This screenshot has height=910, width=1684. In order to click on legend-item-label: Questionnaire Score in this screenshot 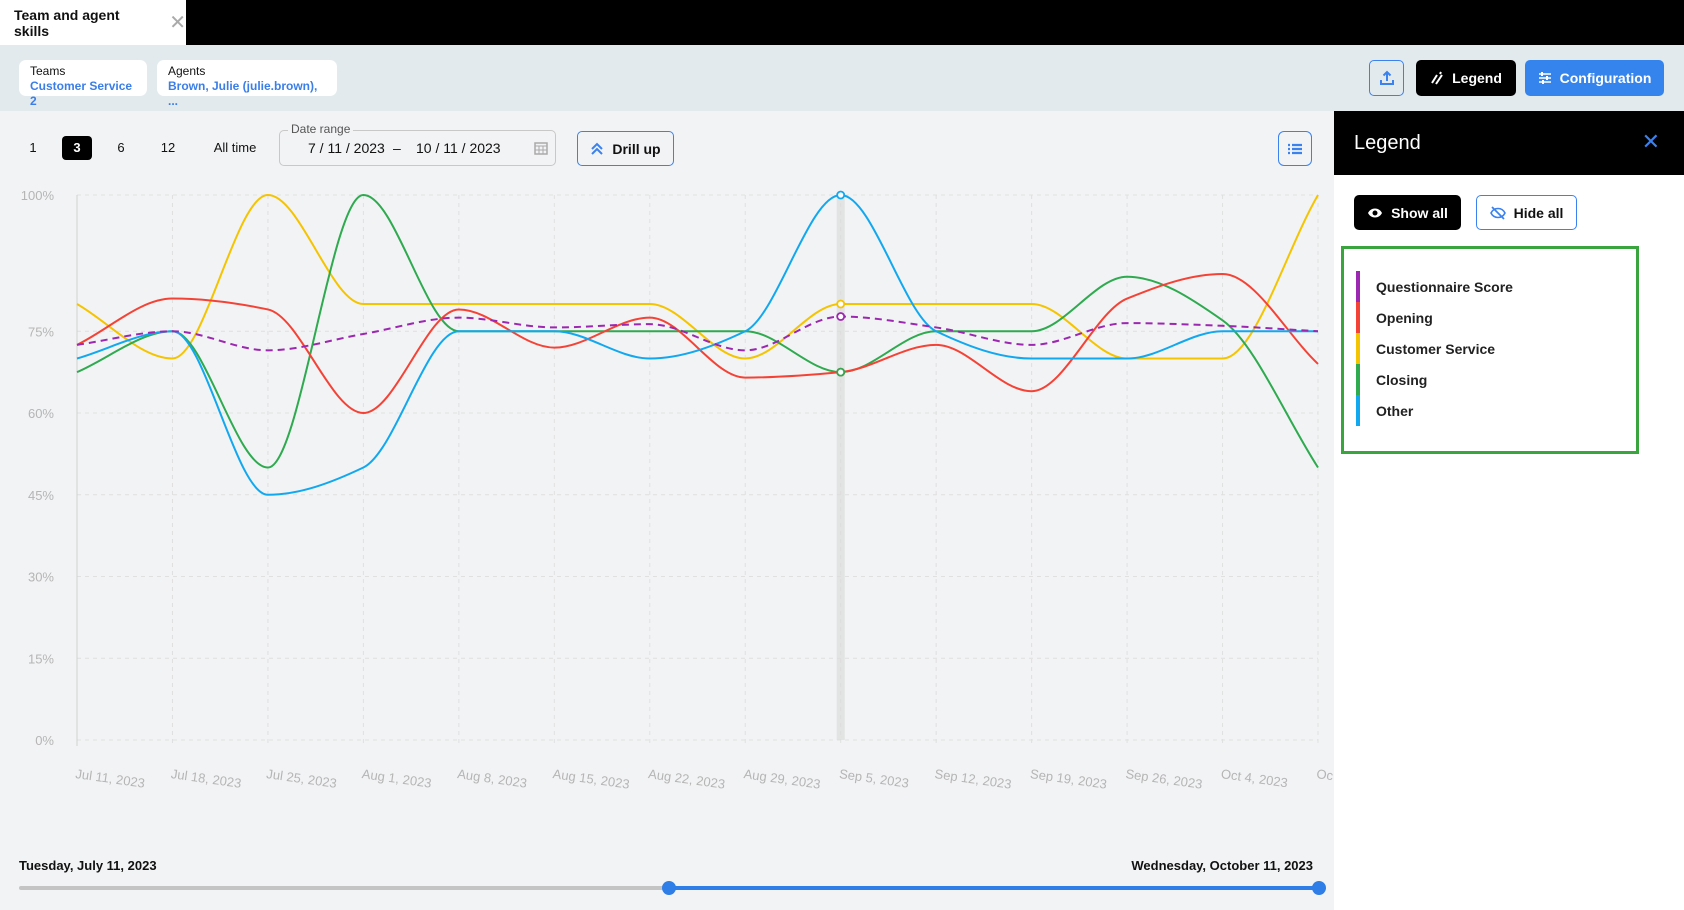, I will do `click(1444, 286)`.